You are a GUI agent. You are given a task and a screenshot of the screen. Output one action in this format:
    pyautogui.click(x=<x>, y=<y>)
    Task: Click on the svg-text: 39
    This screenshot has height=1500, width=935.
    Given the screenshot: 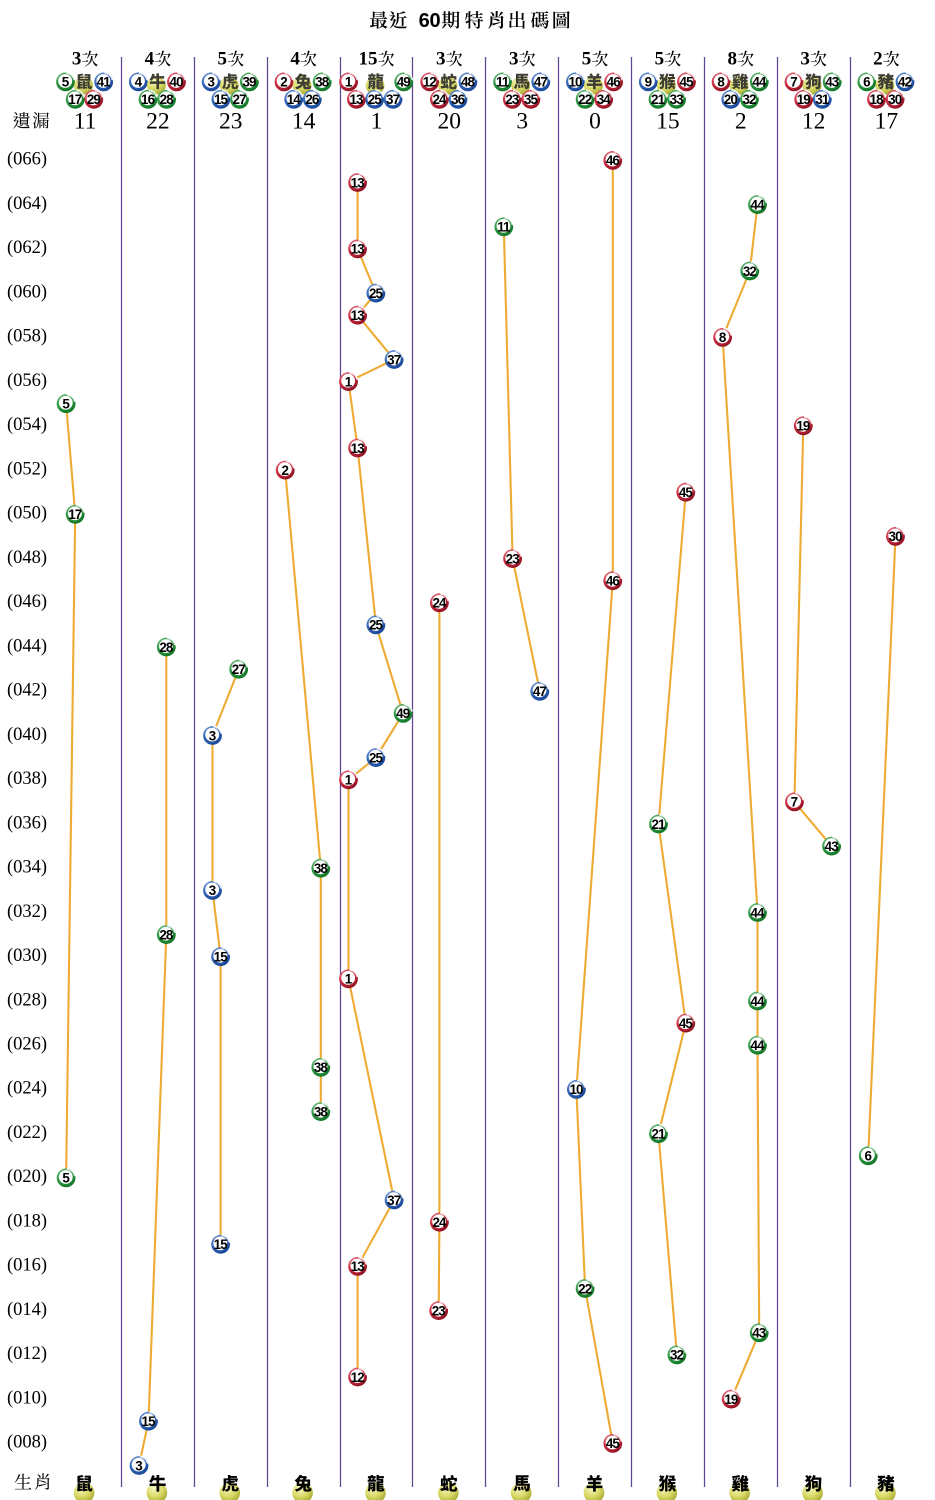 What is the action you would take?
    pyautogui.click(x=249, y=82)
    